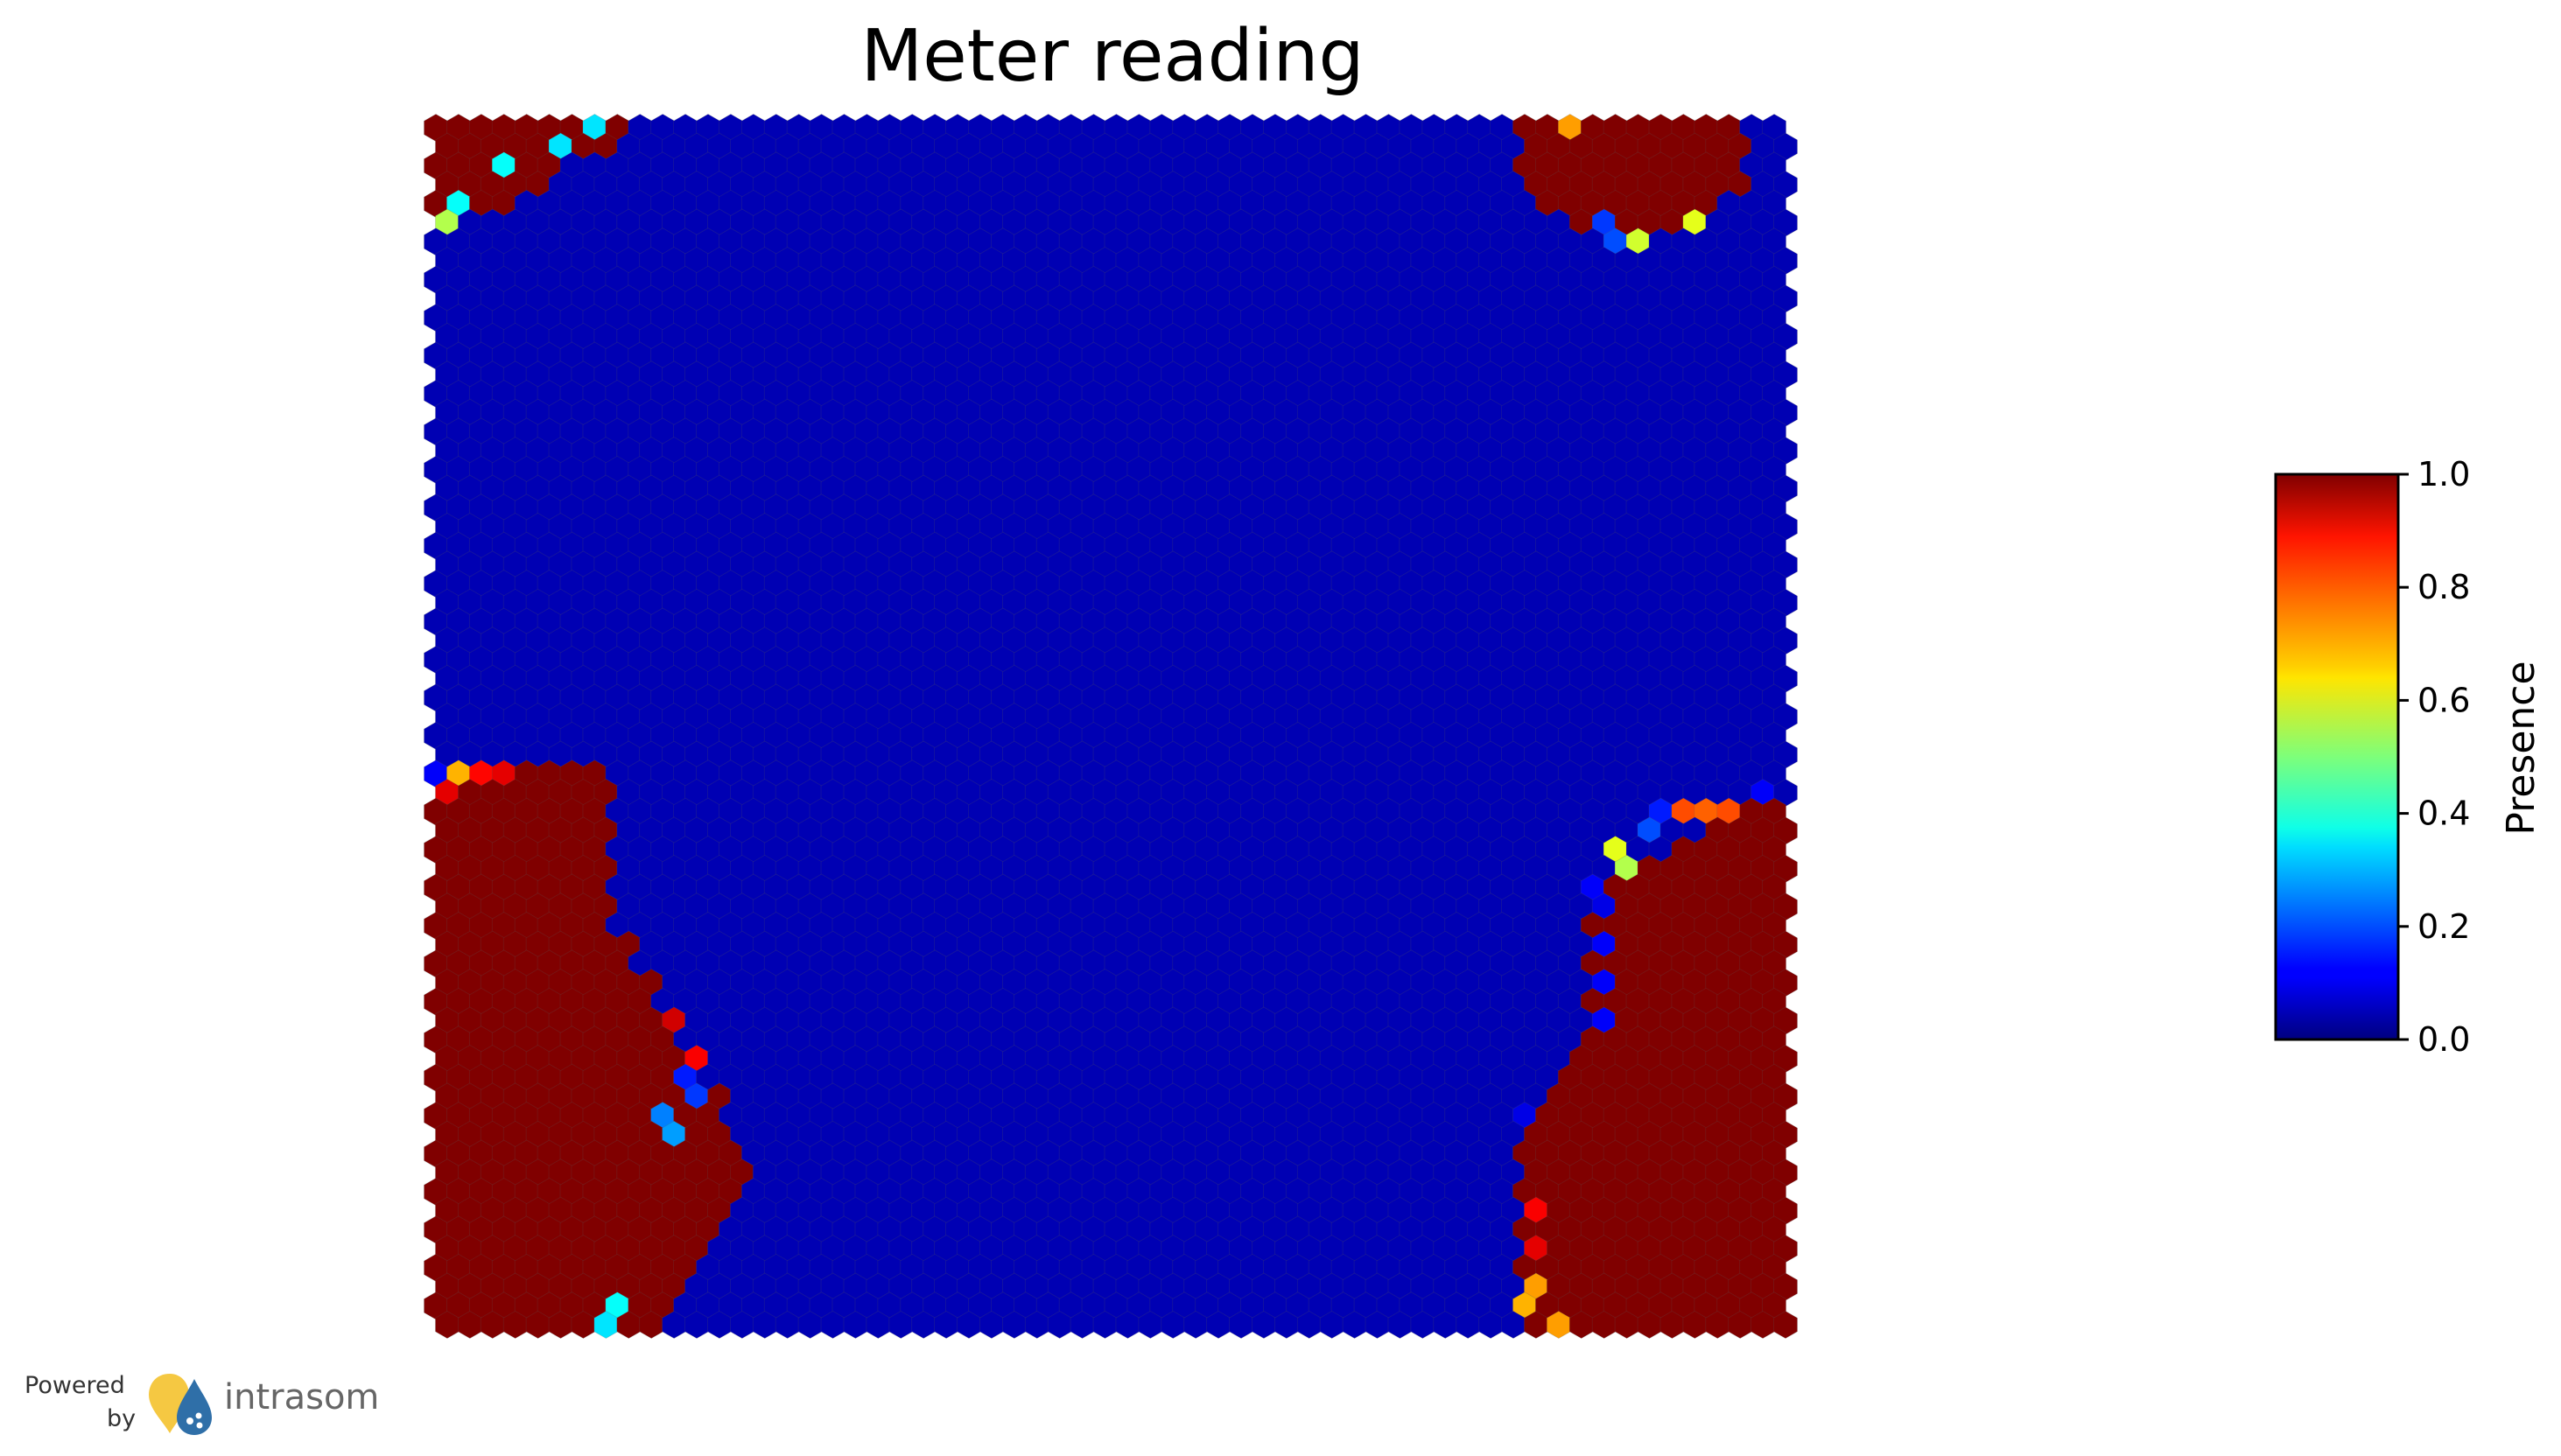 The width and height of the screenshot is (2561, 1456). What do you see at coordinates (2434, 757) in the screenshot?
I see `colorbar-ticks: 0.0 0.2 0.4 0.6 0.8 1.0` at bounding box center [2434, 757].